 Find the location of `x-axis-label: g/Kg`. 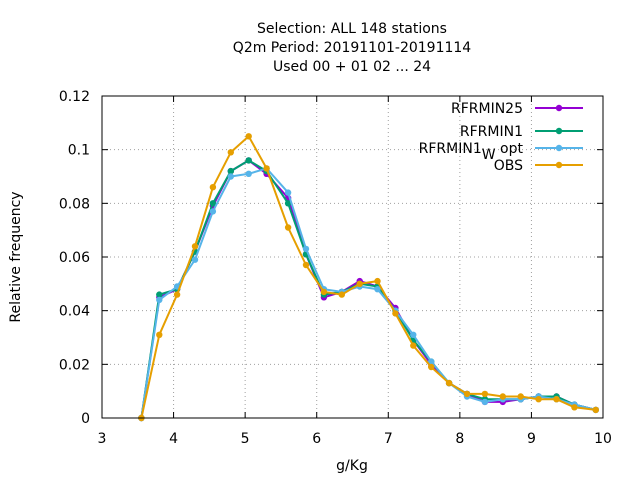

x-axis-label: g/Kg is located at coordinates (352, 466).